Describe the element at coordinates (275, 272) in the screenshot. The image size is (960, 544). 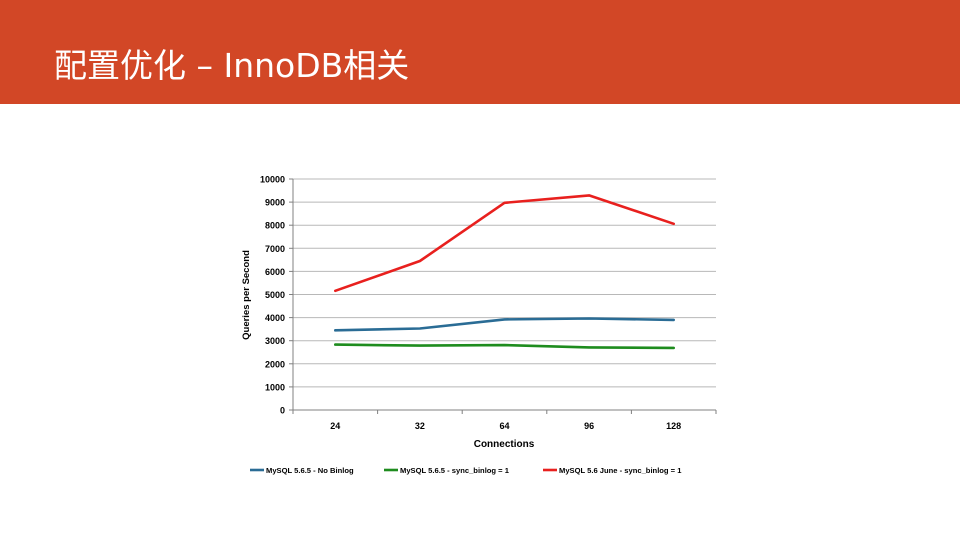
I see `y-tick-label: 6000` at that location.